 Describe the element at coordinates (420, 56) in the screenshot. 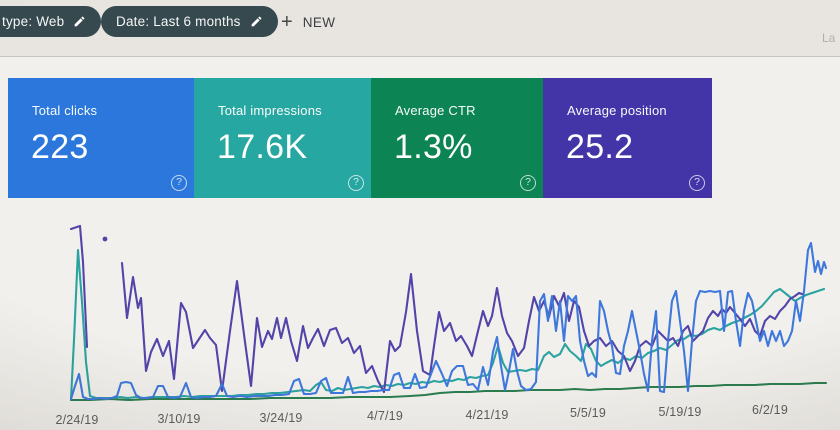

I see `toolbar-divider` at that location.